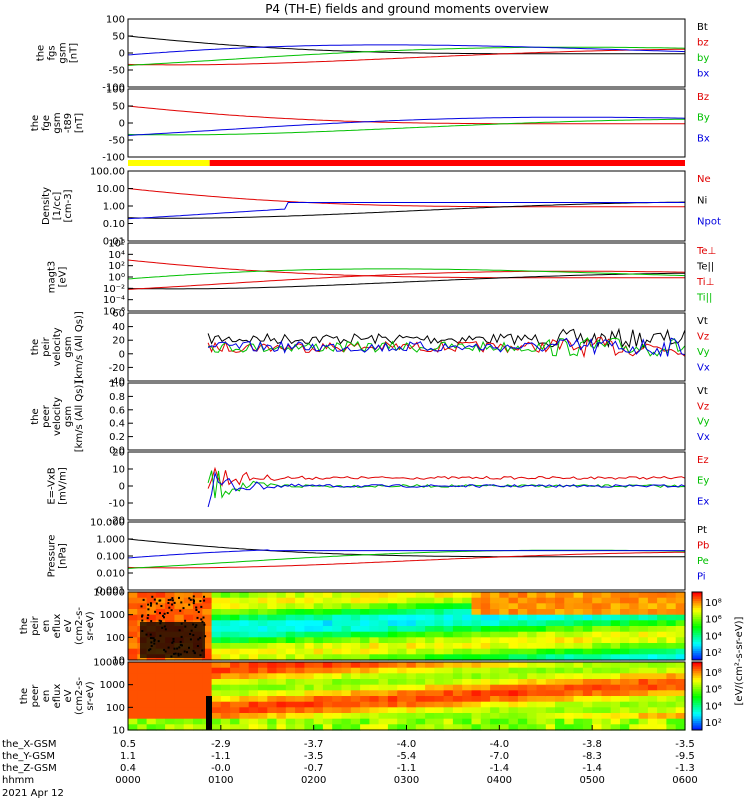  I want to click on series-Pi-line, so click(406, 554).